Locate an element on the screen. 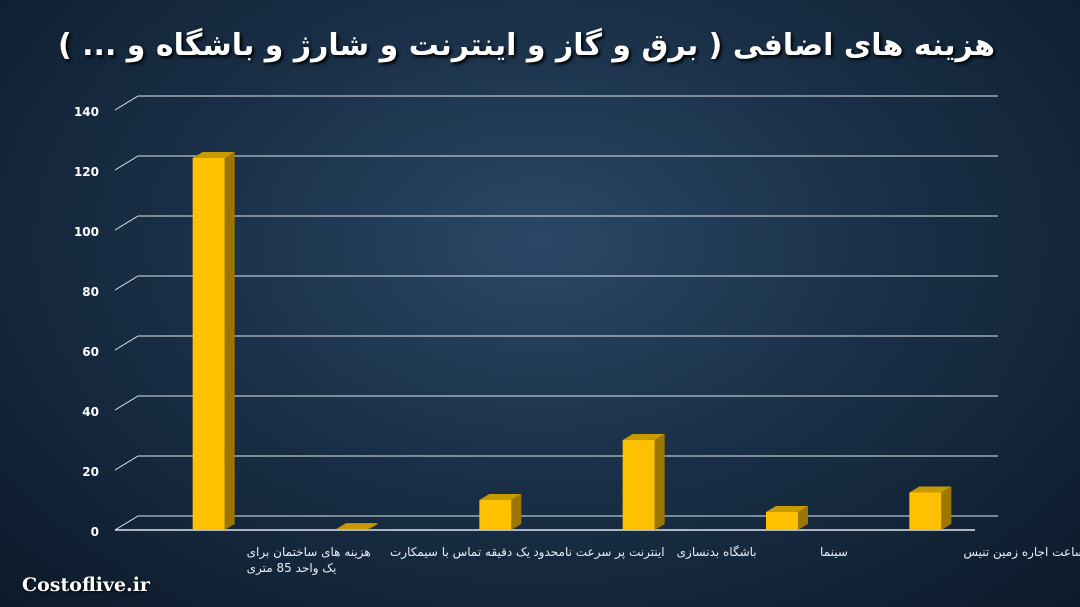 The height and width of the screenshot is (607, 1080). y-tick-label: 120 is located at coordinates (86, 172).